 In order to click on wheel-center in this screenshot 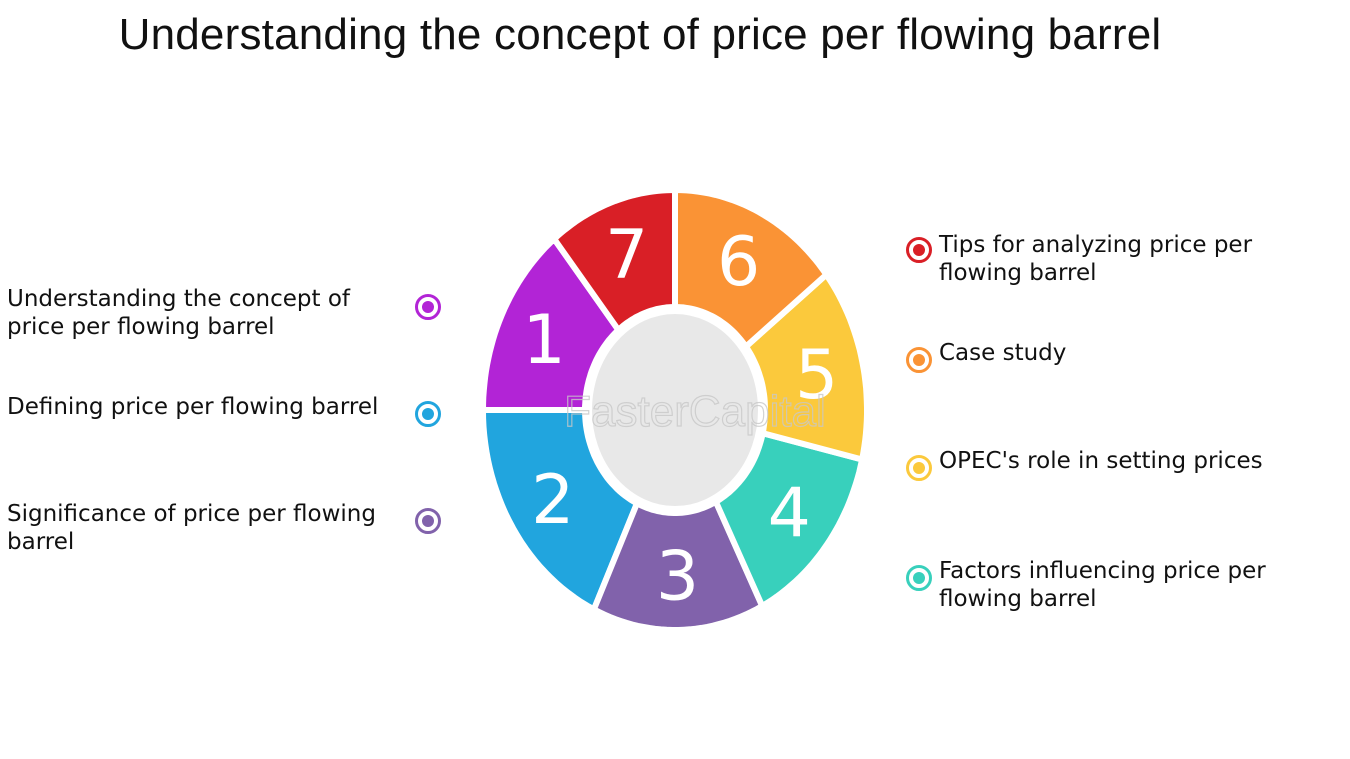, I will do `click(675, 410)`.